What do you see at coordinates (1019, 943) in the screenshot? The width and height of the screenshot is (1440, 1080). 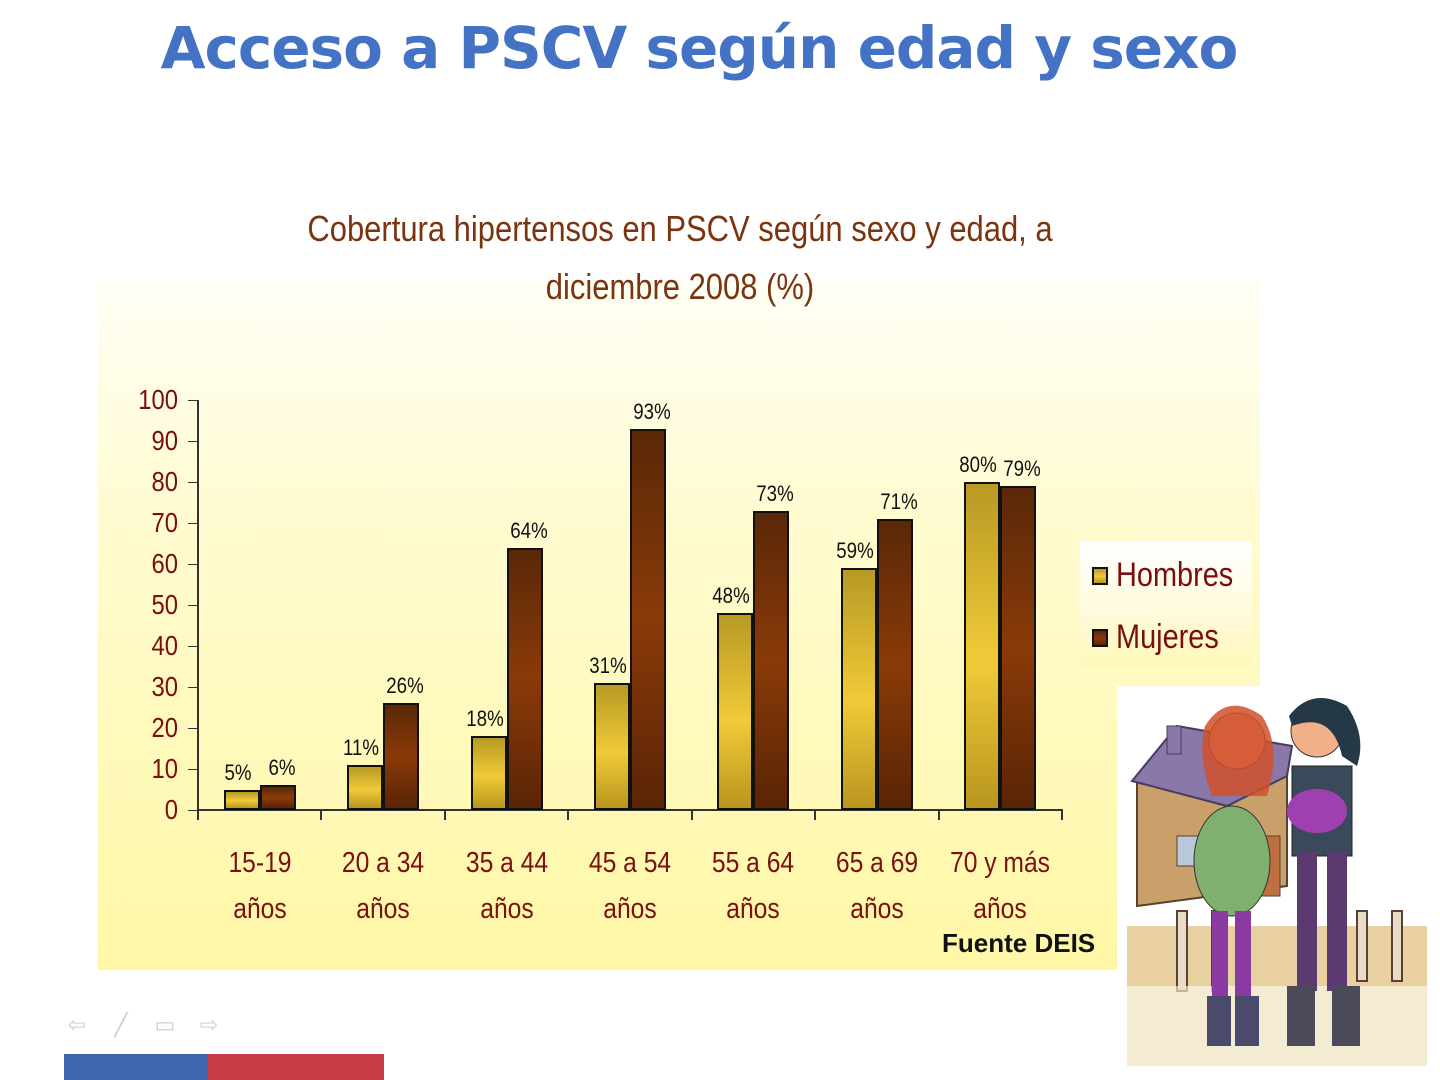 I see `source-note: Fuente DEIS` at bounding box center [1019, 943].